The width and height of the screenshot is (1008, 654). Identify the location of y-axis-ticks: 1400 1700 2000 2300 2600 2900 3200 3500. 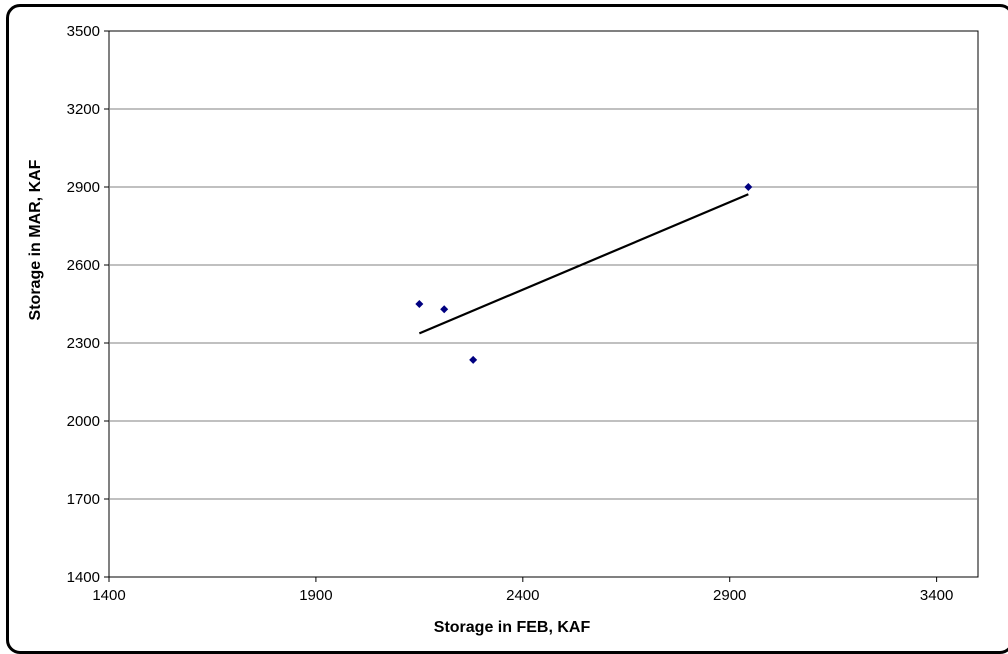
(88, 304).